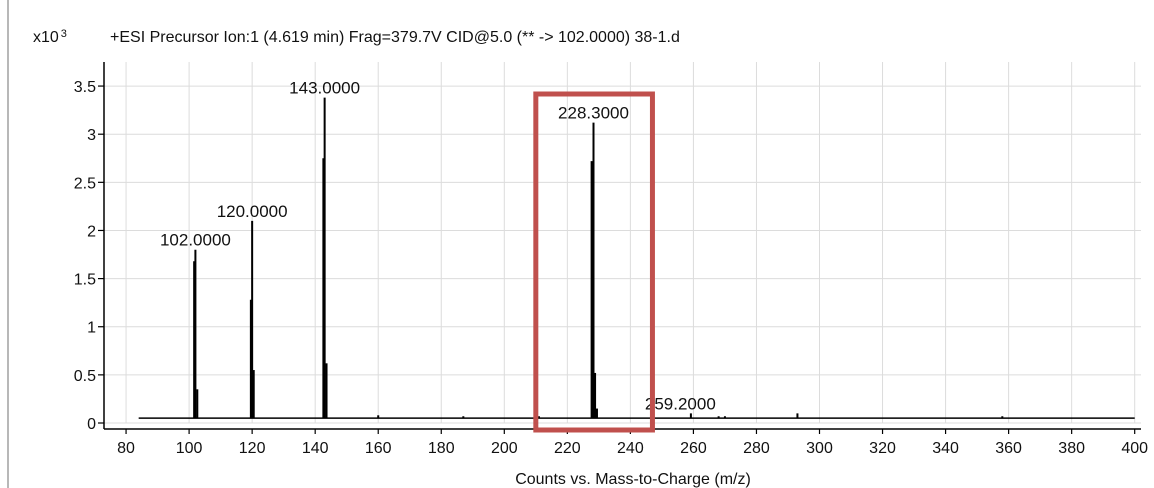 The image size is (1154, 488). Describe the element at coordinates (91, 328) in the screenshot. I see `y-tick-label: 1` at that location.